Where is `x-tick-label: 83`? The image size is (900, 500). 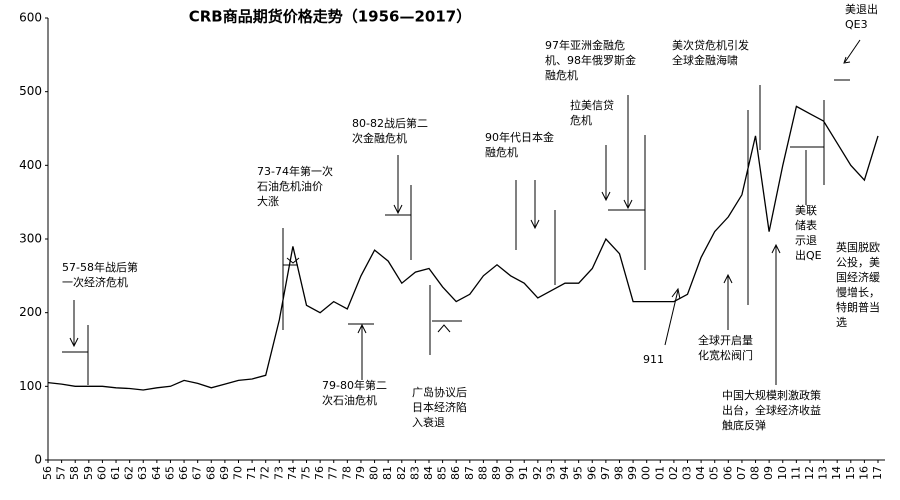
x-tick-label: 83 is located at coordinates (414, 473).